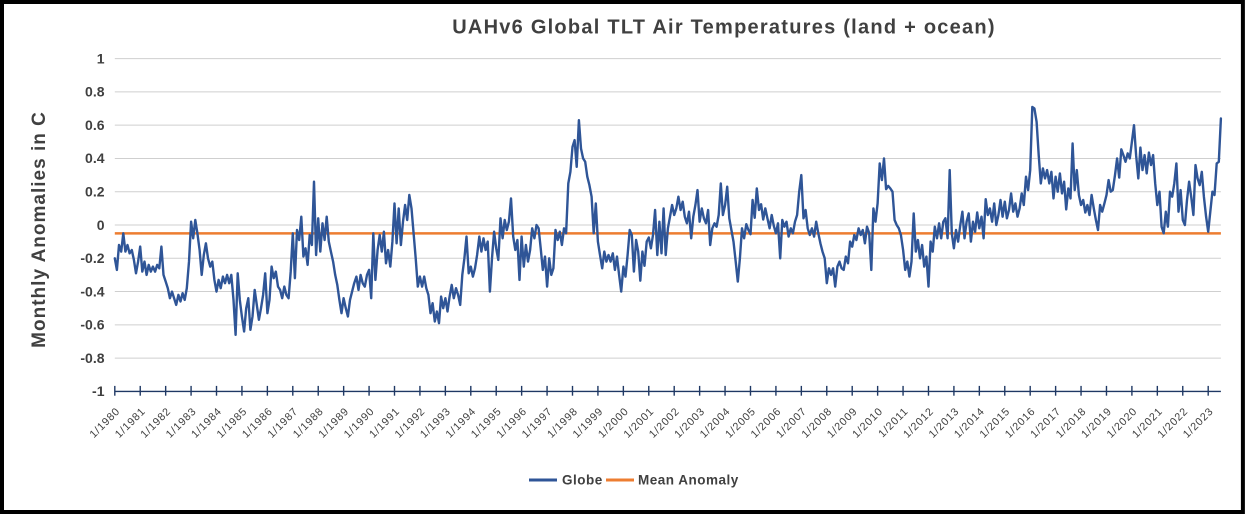  What do you see at coordinates (39, 229) in the screenshot?
I see `svg-text: Monthly Anomalies in C` at bounding box center [39, 229].